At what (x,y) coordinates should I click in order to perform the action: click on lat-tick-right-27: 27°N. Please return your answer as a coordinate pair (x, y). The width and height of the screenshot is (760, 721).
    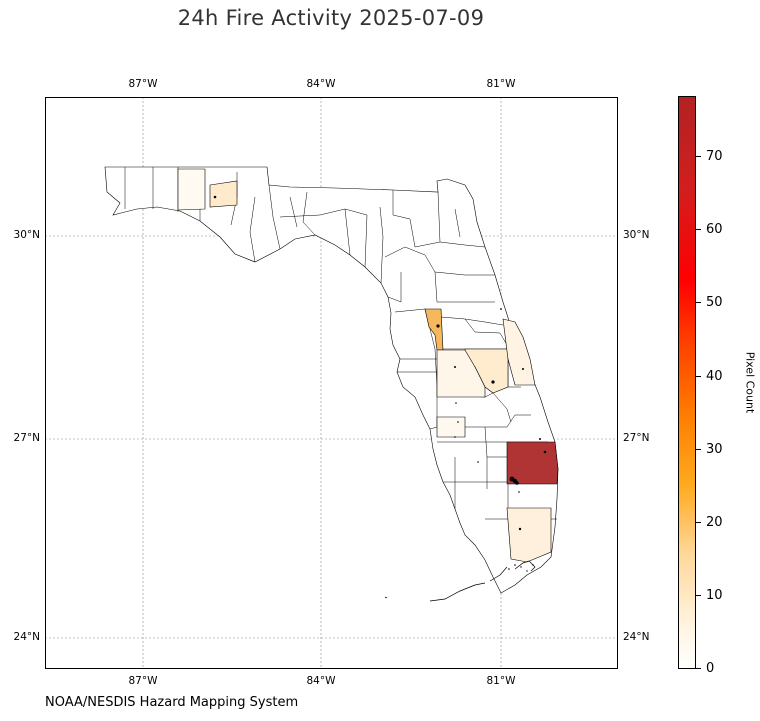
    Looking at the image, I should click on (636, 438).